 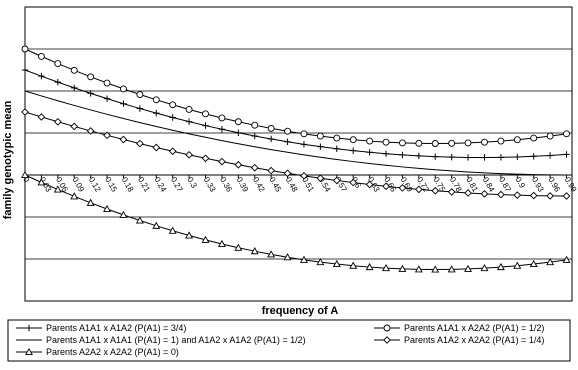 I want to click on legend-label: Parents A2A2 x A2A2 (P(A1) = 0), so click(x=112, y=352).